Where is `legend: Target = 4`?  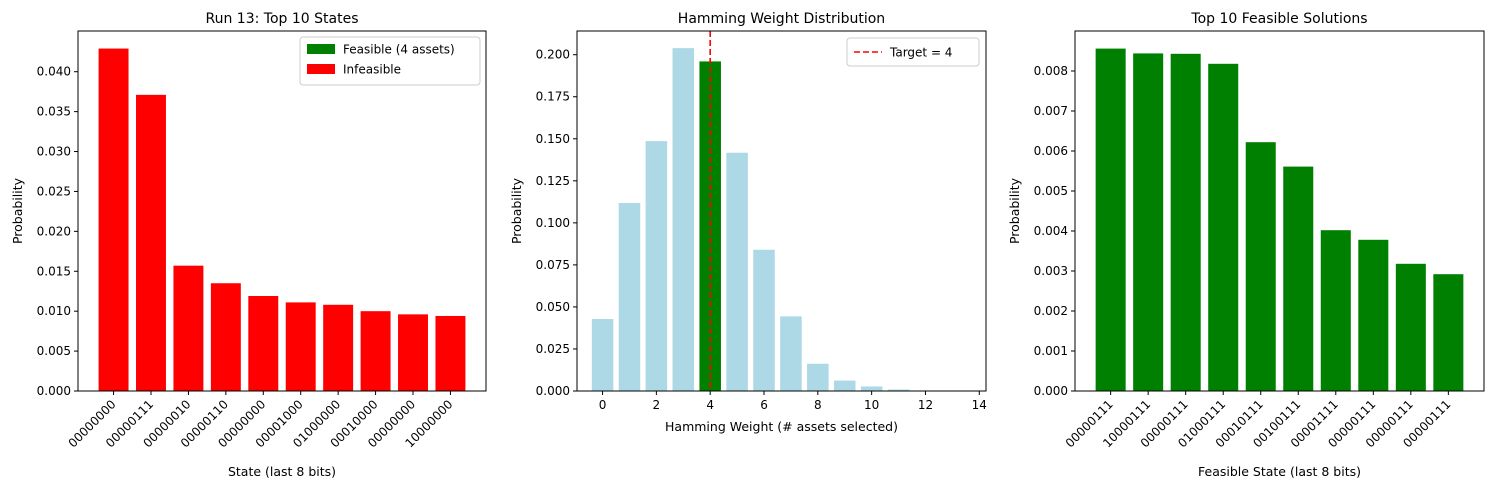
legend: Target = 4 is located at coordinates (913, 52).